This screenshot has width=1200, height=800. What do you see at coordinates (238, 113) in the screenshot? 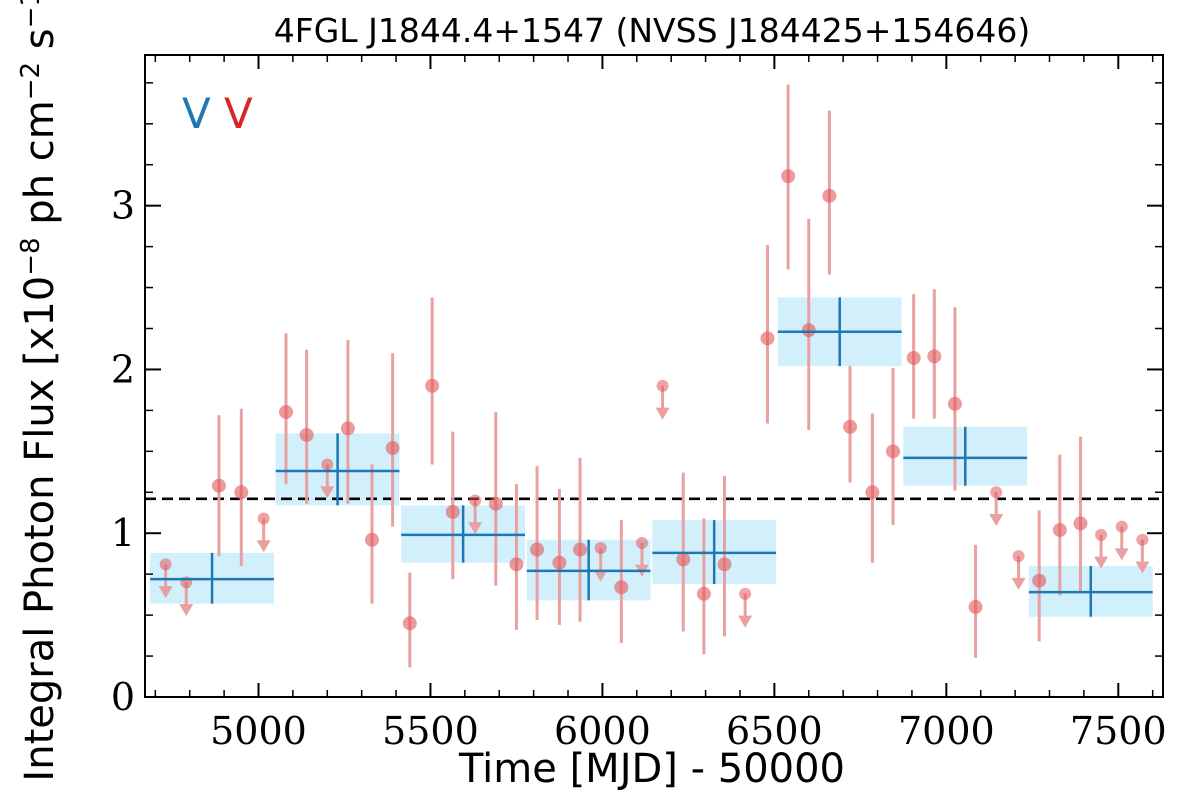
I see `legend-entry-2: V` at bounding box center [238, 113].